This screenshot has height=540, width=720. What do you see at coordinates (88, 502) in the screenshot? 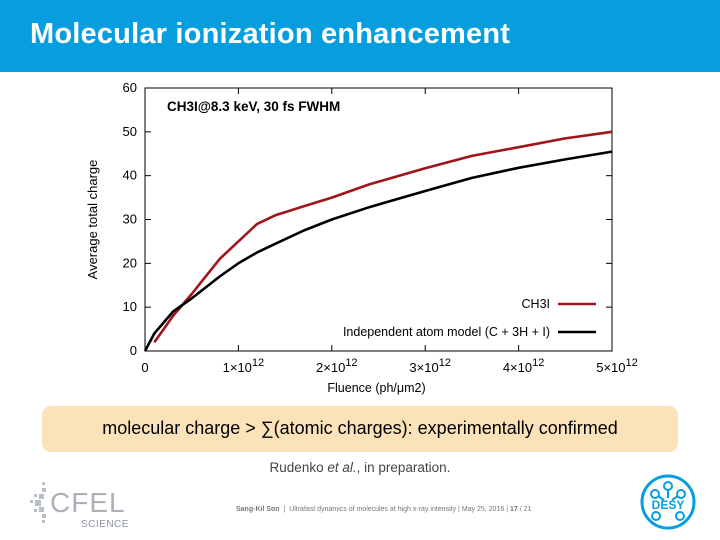
I see `cfel-logo-text: CFEL` at bounding box center [88, 502].